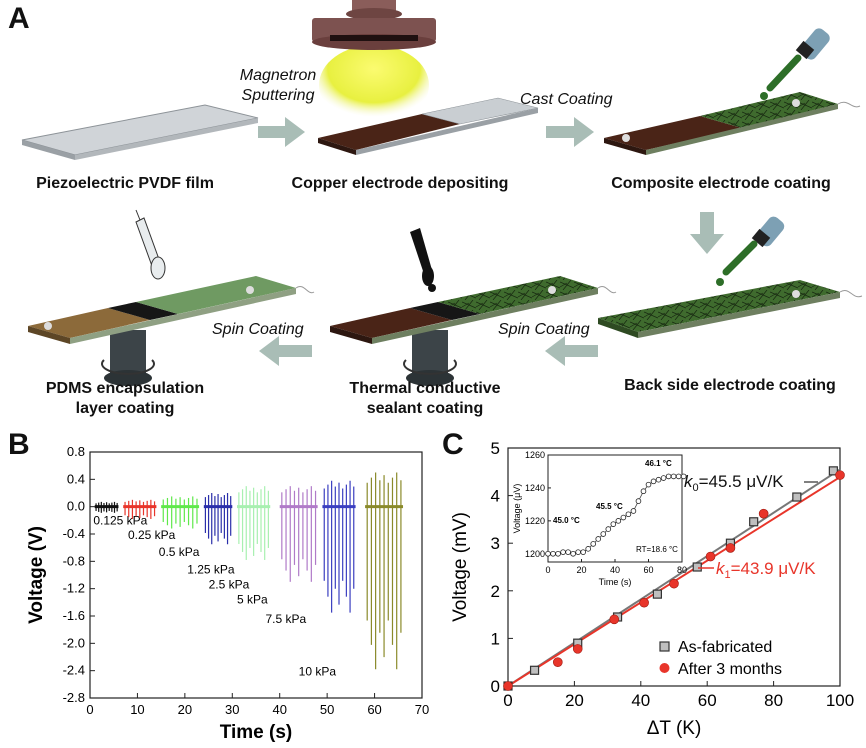  I want to click on y-axis-label: Voltage (mV), so click(460, 567).